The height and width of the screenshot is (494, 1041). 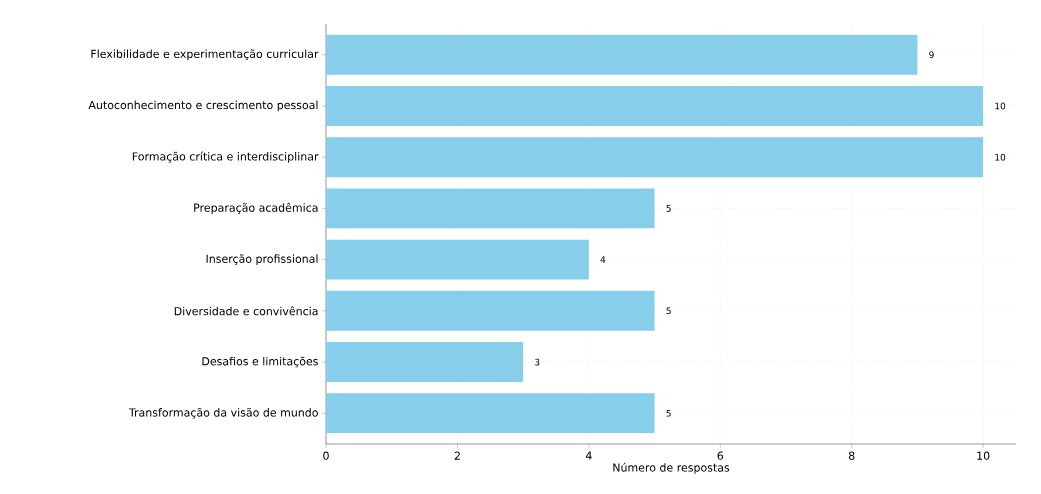 What do you see at coordinates (223, 413) in the screenshot?
I see `y-tick-label: Transformação da visão de mundo` at bounding box center [223, 413].